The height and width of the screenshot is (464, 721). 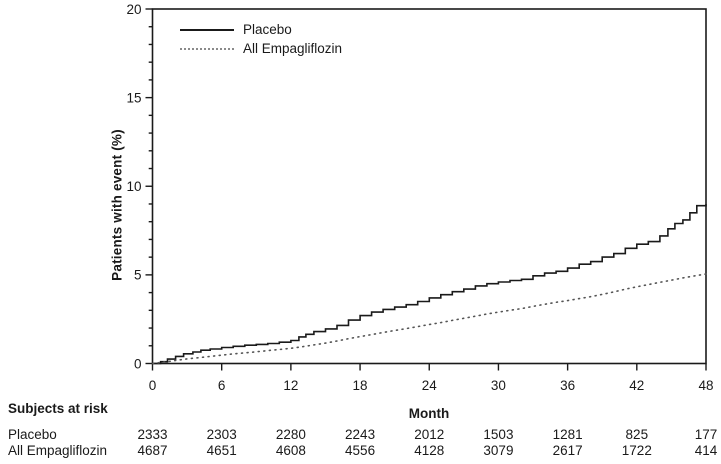 What do you see at coordinates (221, 434) in the screenshot?
I see `risk-count: 2303` at bounding box center [221, 434].